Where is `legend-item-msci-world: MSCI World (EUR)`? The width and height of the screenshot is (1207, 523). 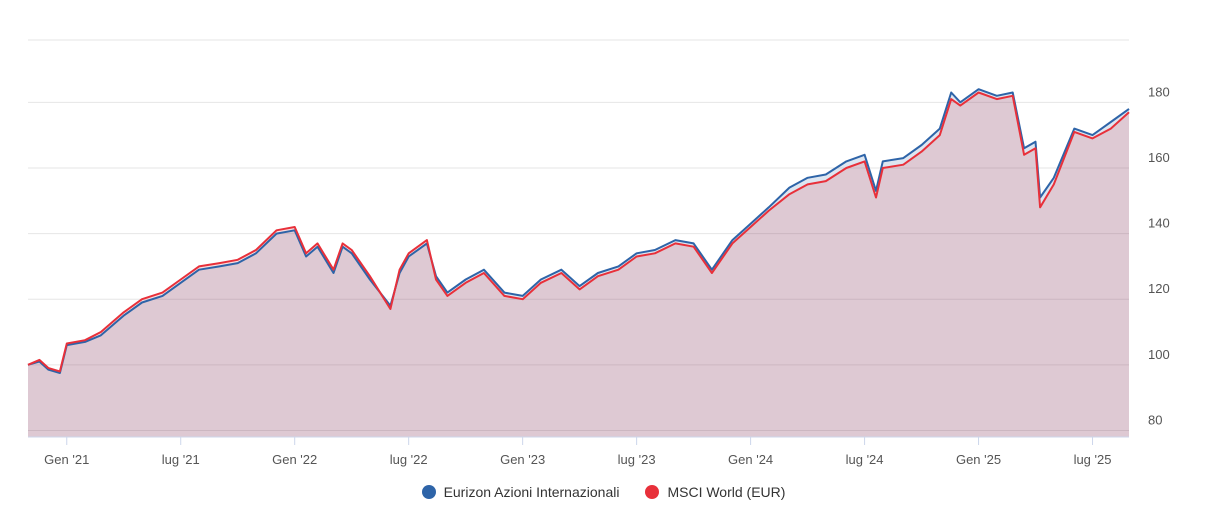 legend-item-msci-world: MSCI World (EUR) is located at coordinates (715, 492).